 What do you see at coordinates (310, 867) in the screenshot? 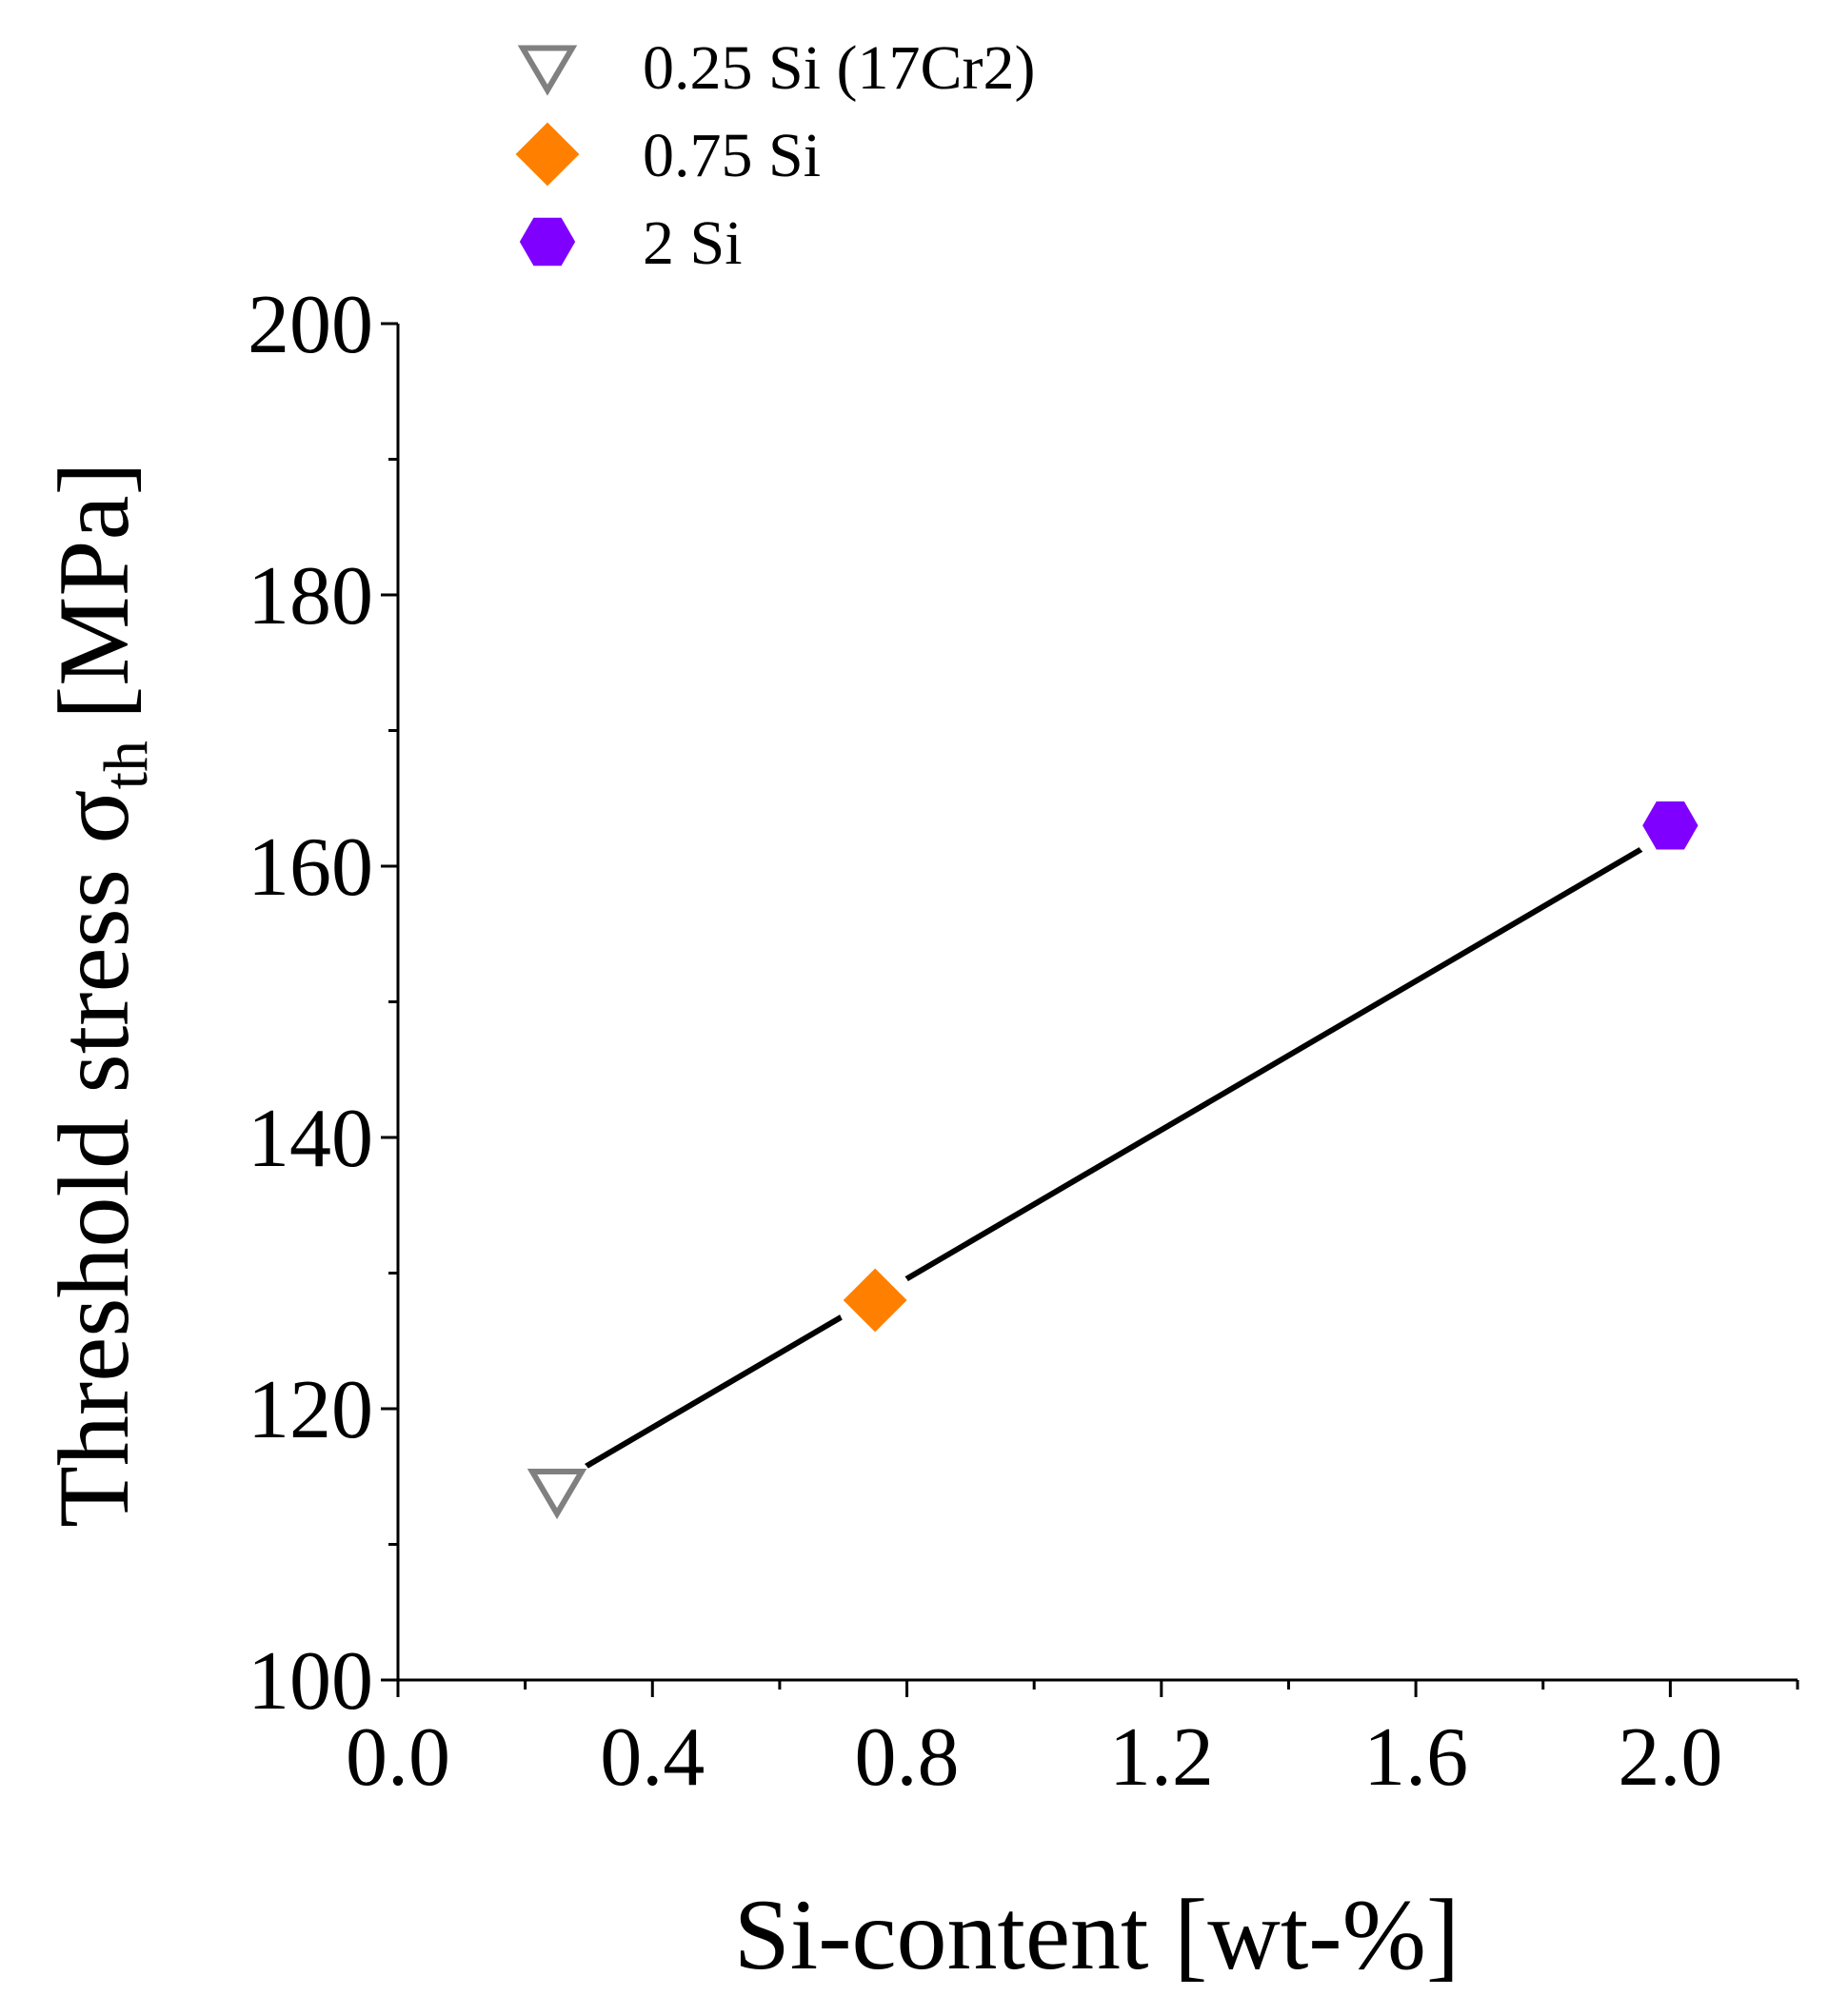
I see `y-tick-label: 160` at bounding box center [310, 867].